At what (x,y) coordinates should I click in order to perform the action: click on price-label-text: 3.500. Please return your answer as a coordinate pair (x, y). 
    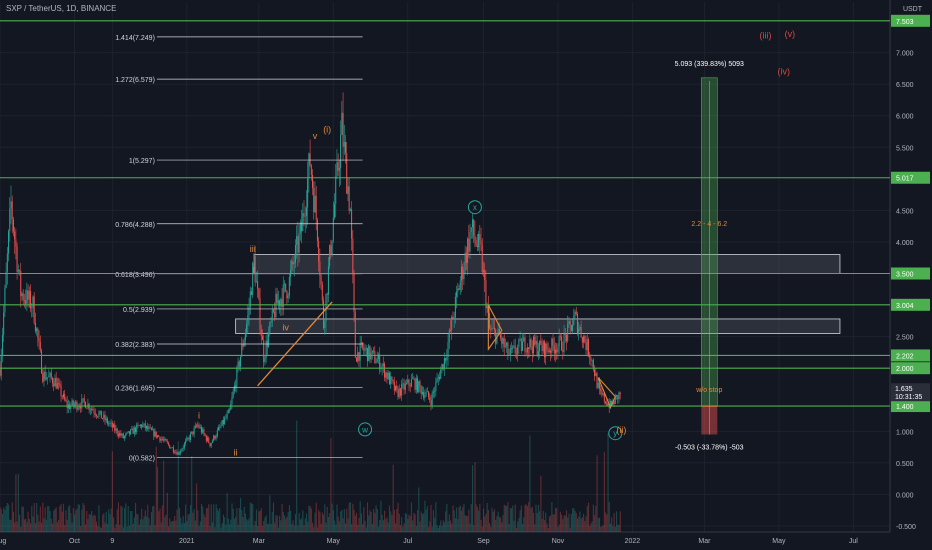
    Looking at the image, I should click on (905, 275).